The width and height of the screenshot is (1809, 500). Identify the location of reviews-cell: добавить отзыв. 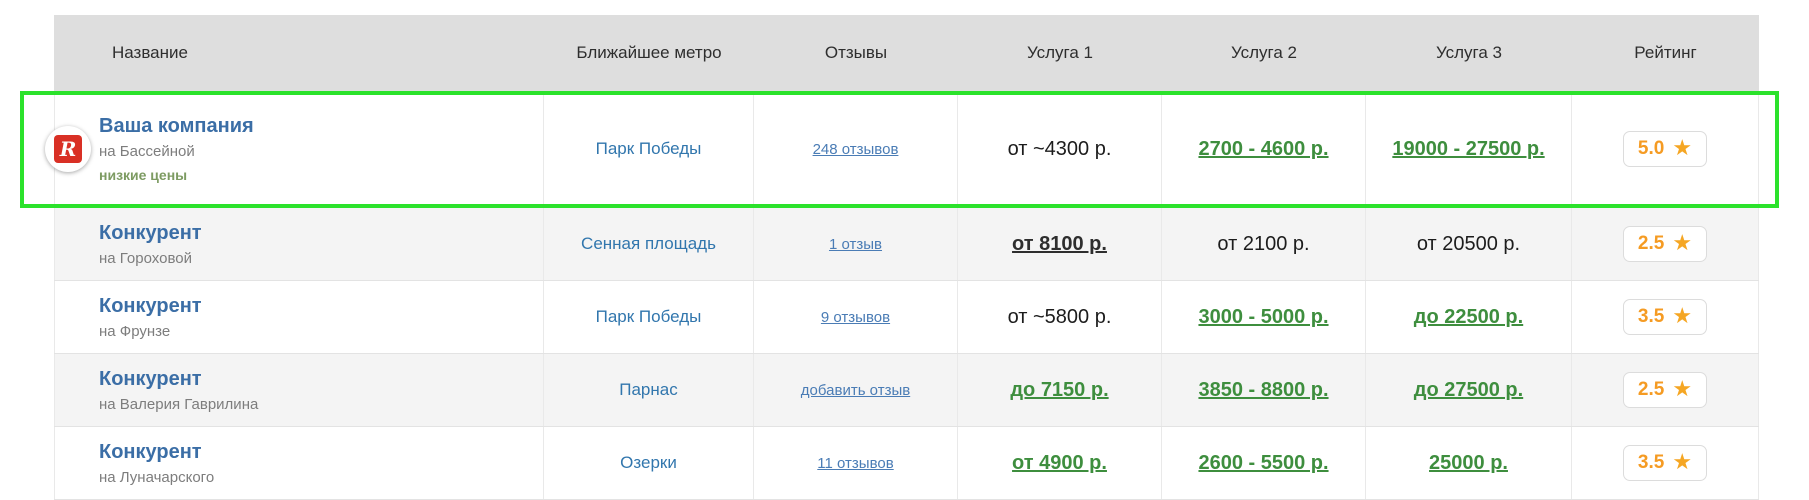
(856, 390).